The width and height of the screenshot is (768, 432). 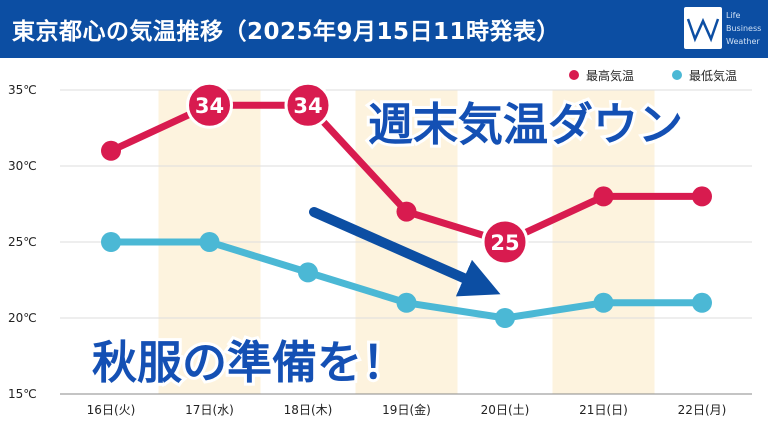 I want to click on brand-logo-text: Life Business Weather, so click(x=743, y=28).